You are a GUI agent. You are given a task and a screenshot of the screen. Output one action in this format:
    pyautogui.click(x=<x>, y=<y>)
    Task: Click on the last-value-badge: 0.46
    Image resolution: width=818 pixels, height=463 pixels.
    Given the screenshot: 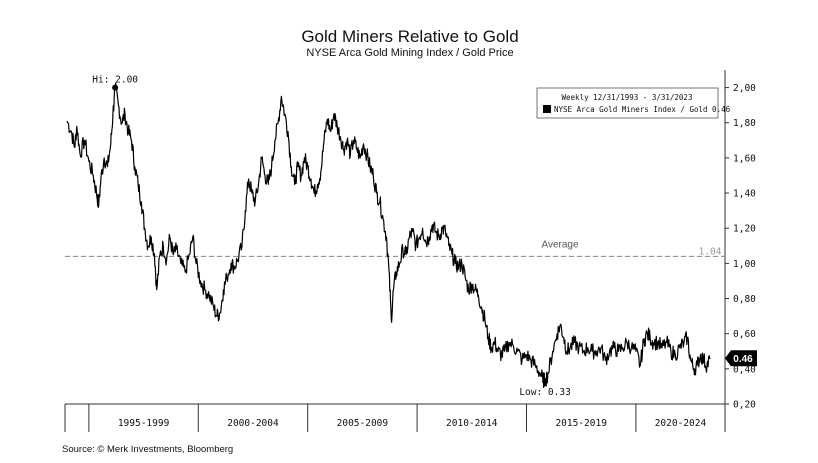 What is the action you would take?
    pyautogui.click(x=741, y=358)
    